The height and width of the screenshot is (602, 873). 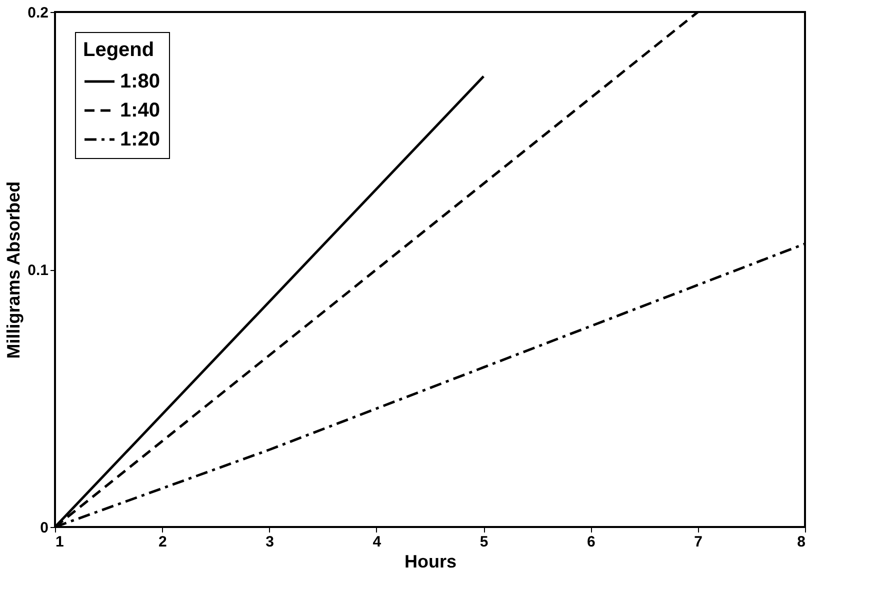 What do you see at coordinates (60, 542) in the screenshot?
I see `x-tick-label: 1` at bounding box center [60, 542].